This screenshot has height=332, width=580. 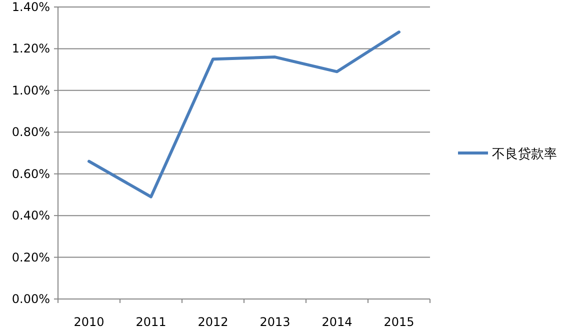 I want to click on y-tick-label: 1.40%, so click(x=31, y=7).